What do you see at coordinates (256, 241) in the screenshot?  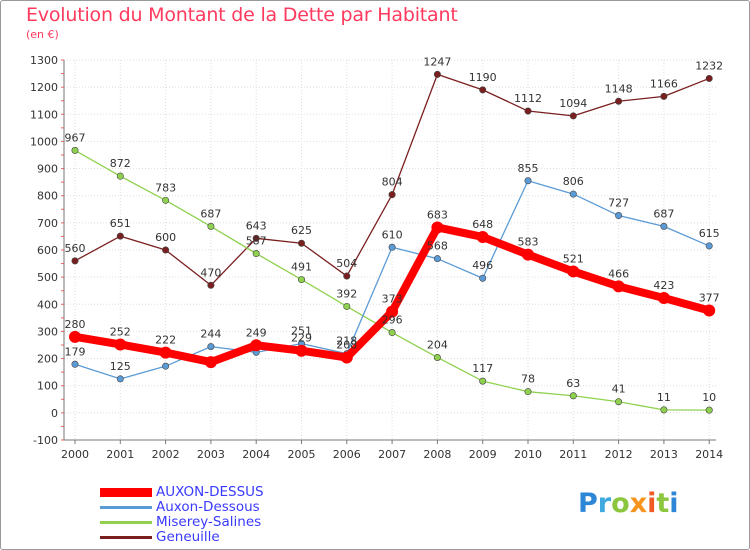 I see `data-label: 587` at bounding box center [256, 241].